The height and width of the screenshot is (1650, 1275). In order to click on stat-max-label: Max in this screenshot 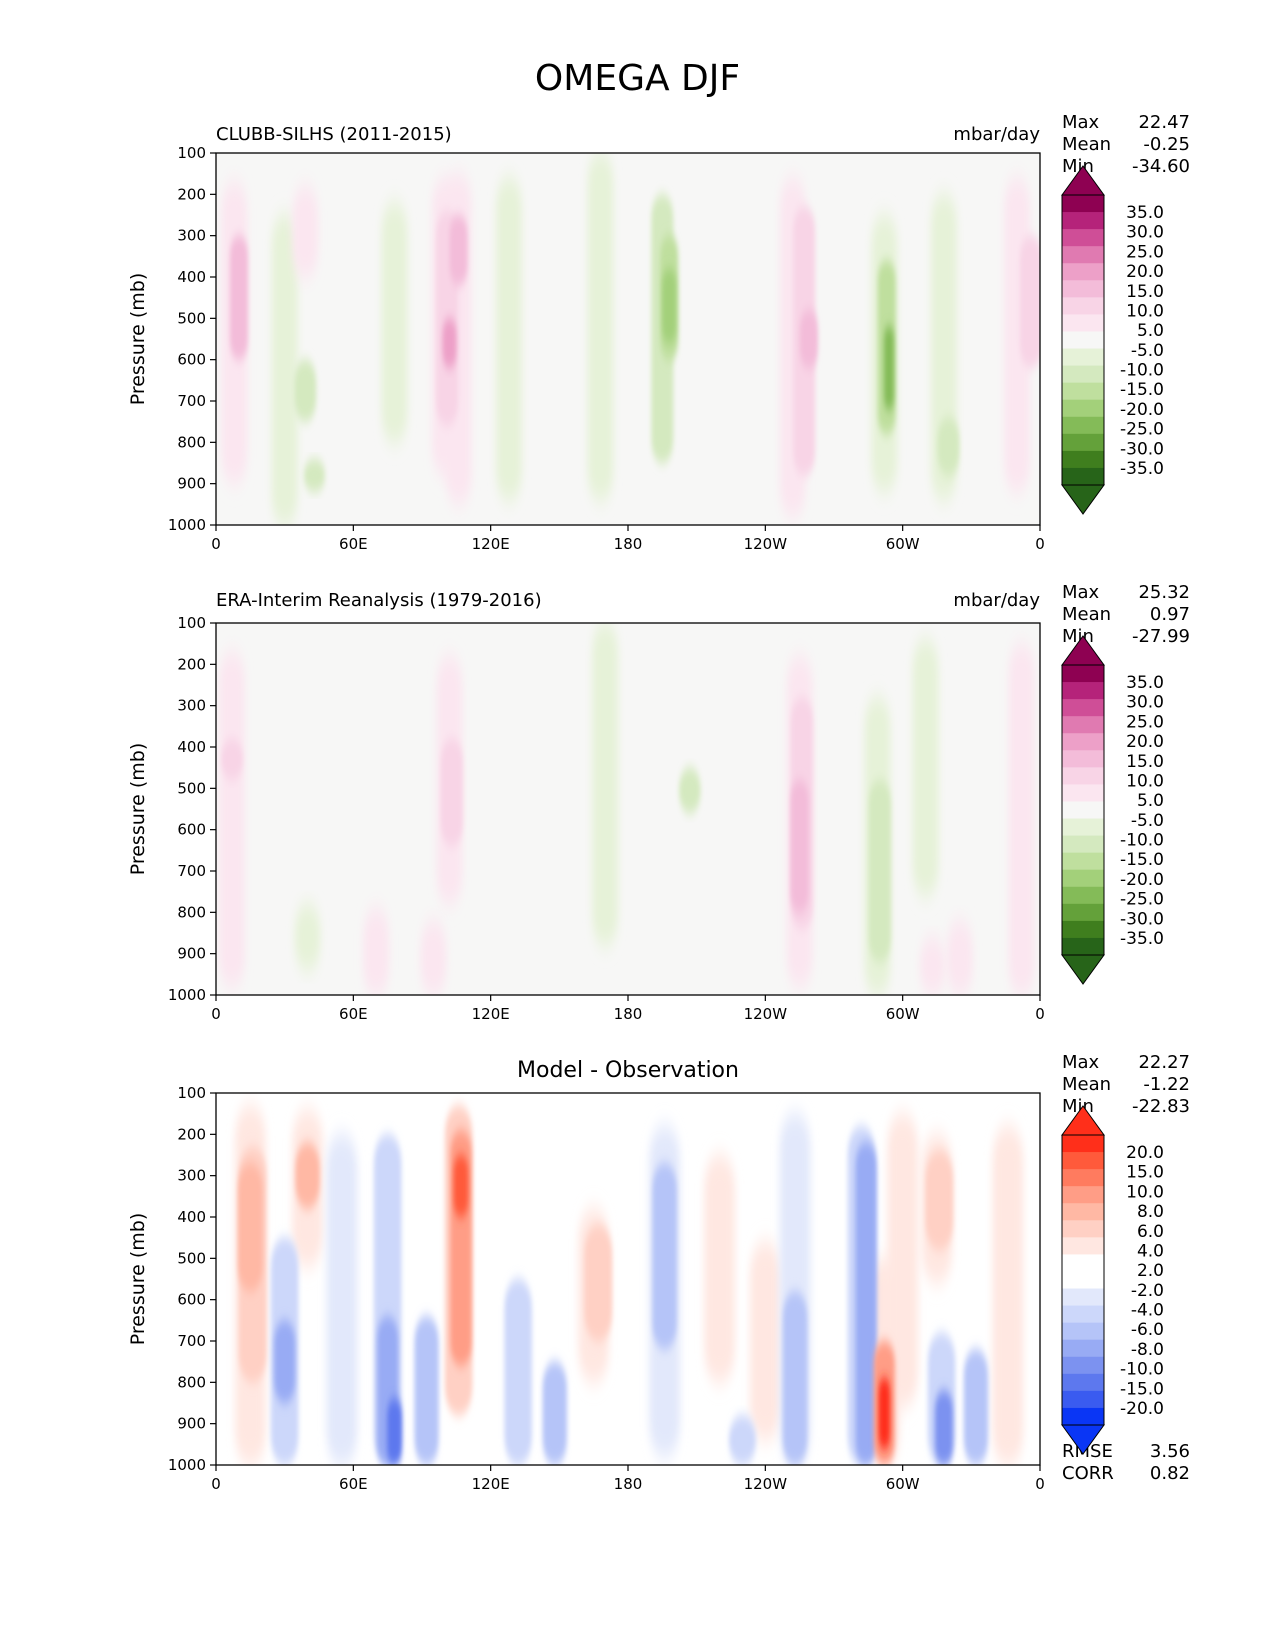, I will do `click(1081, 592)`.